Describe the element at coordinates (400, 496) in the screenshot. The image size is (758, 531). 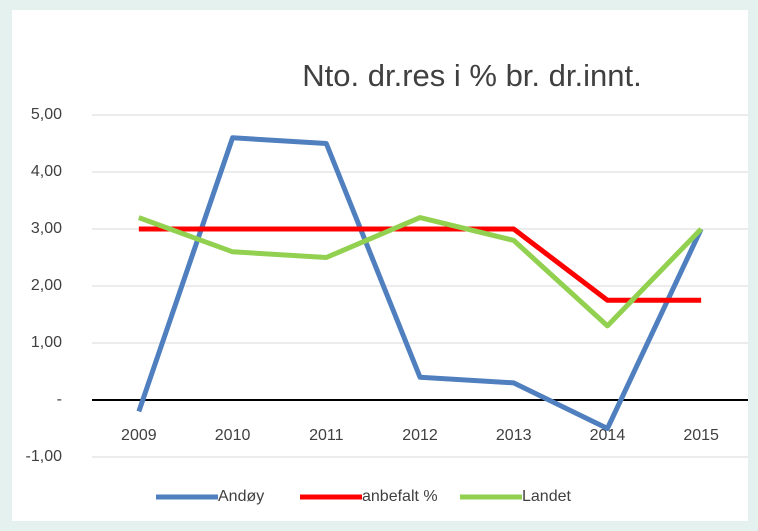
I see `legend-label: anbefalt %` at that location.